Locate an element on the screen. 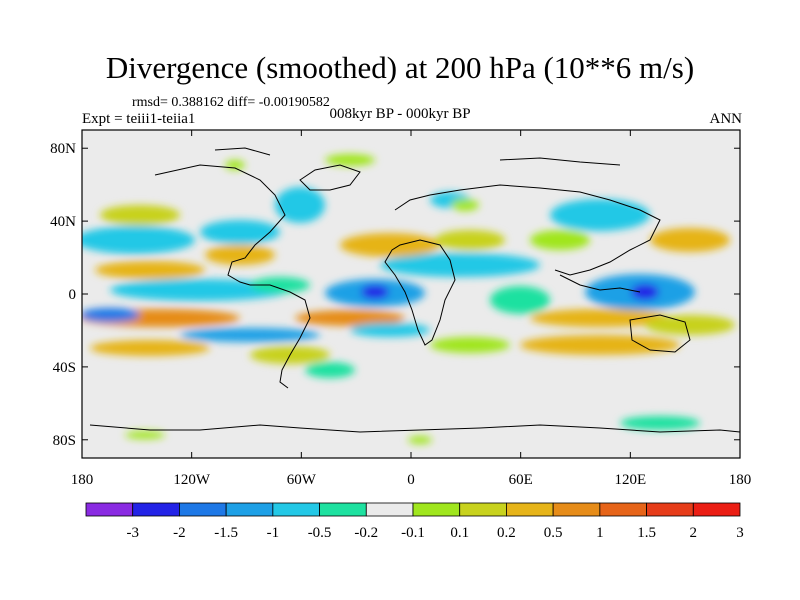  lon-tick-label: 120E is located at coordinates (630, 480).